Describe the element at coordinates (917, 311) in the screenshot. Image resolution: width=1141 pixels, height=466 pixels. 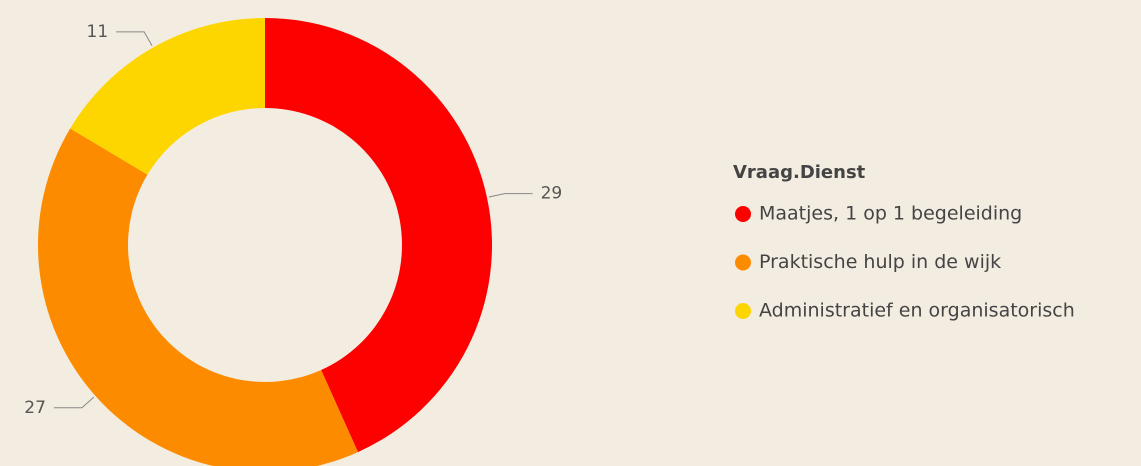
I see `legend-label: Administratief en organisatorisch` at that location.